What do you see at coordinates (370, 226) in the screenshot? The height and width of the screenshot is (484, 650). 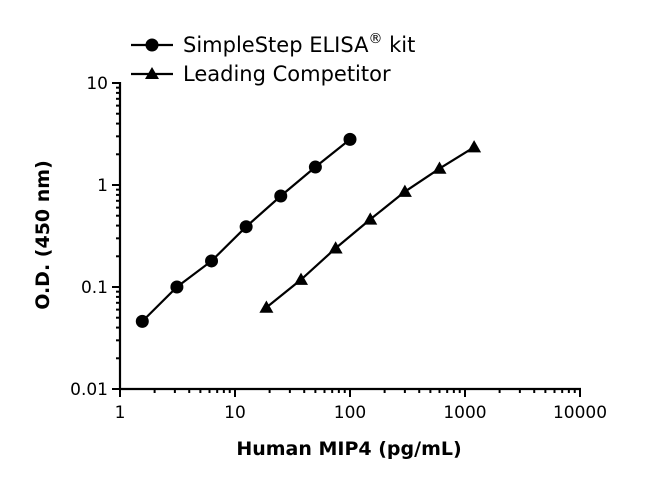 I see `series-competitor` at bounding box center [370, 226].